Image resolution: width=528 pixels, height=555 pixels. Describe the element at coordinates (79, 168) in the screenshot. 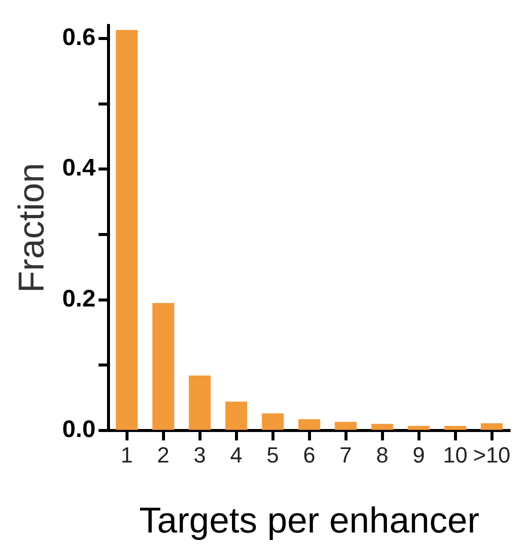

I see `y-tick-label: 0.4` at that location.